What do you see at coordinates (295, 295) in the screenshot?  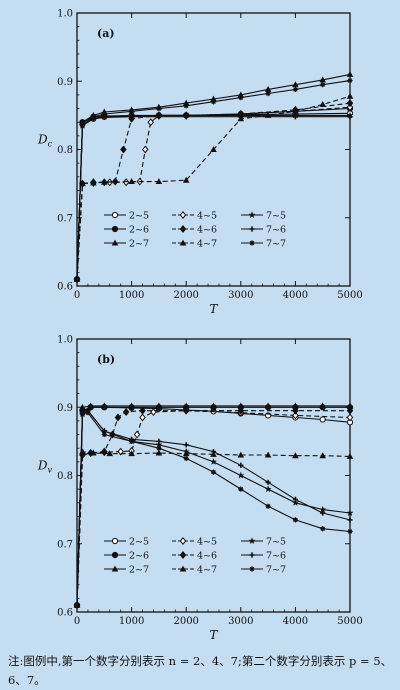 I see `x-tick-label: 4000` at bounding box center [295, 295].